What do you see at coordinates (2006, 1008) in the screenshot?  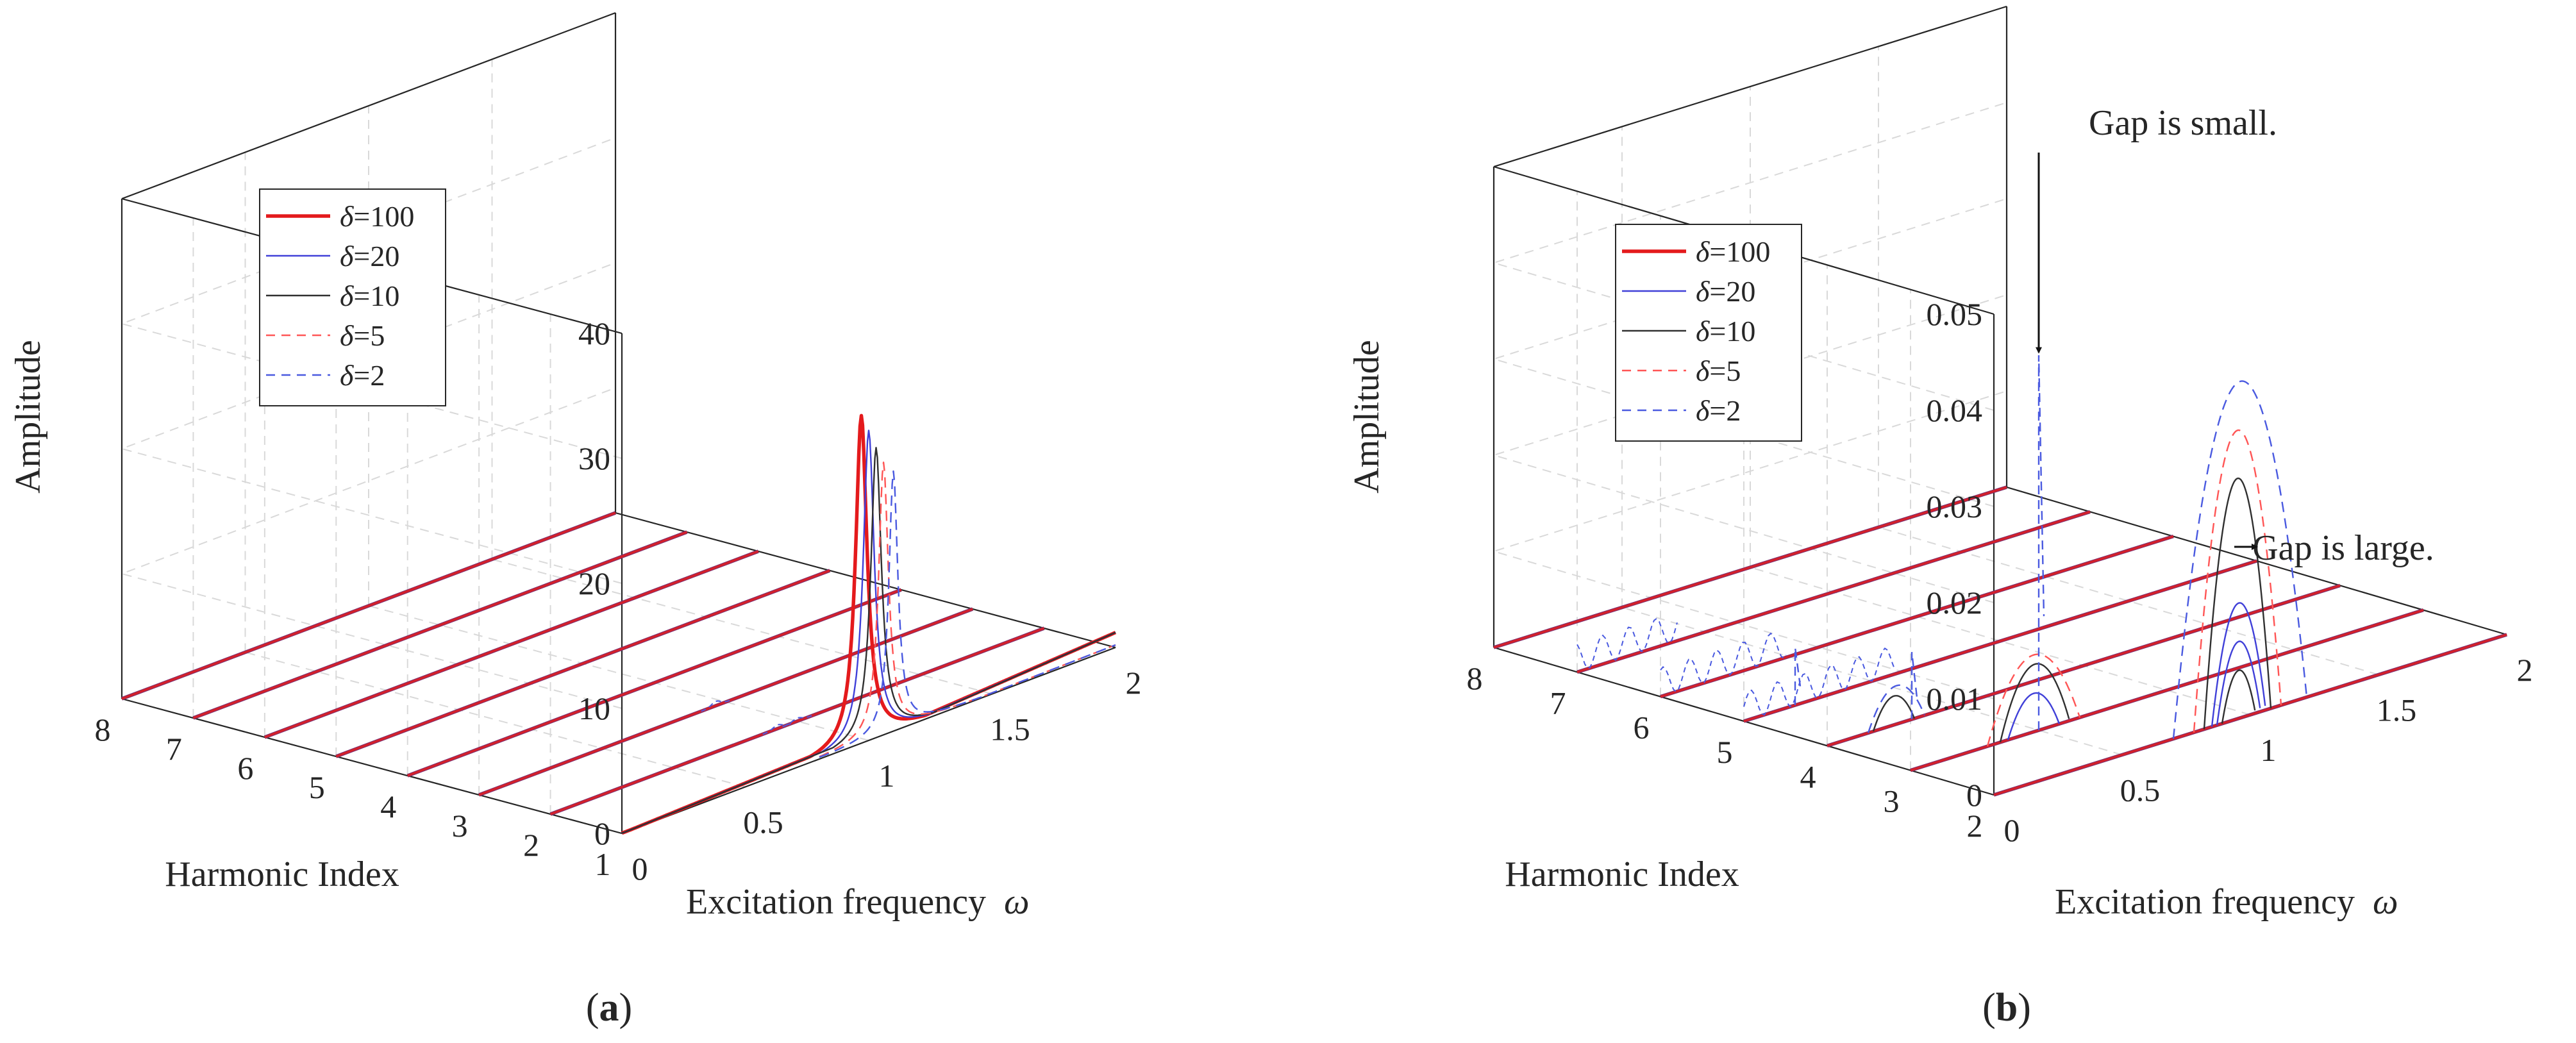 I see `panel-b-caption: (b)` at bounding box center [2006, 1008].